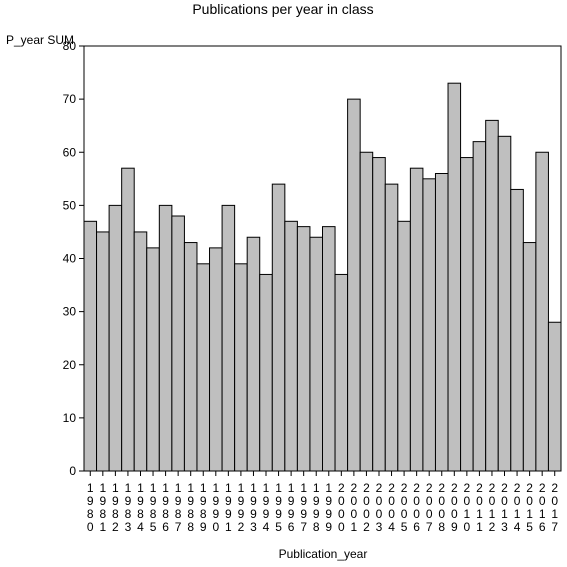 The height and width of the screenshot is (567, 567). What do you see at coordinates (72, 471) in the screenshot?
I see `y-tick-label: 0` at bounding box center [72, 471].